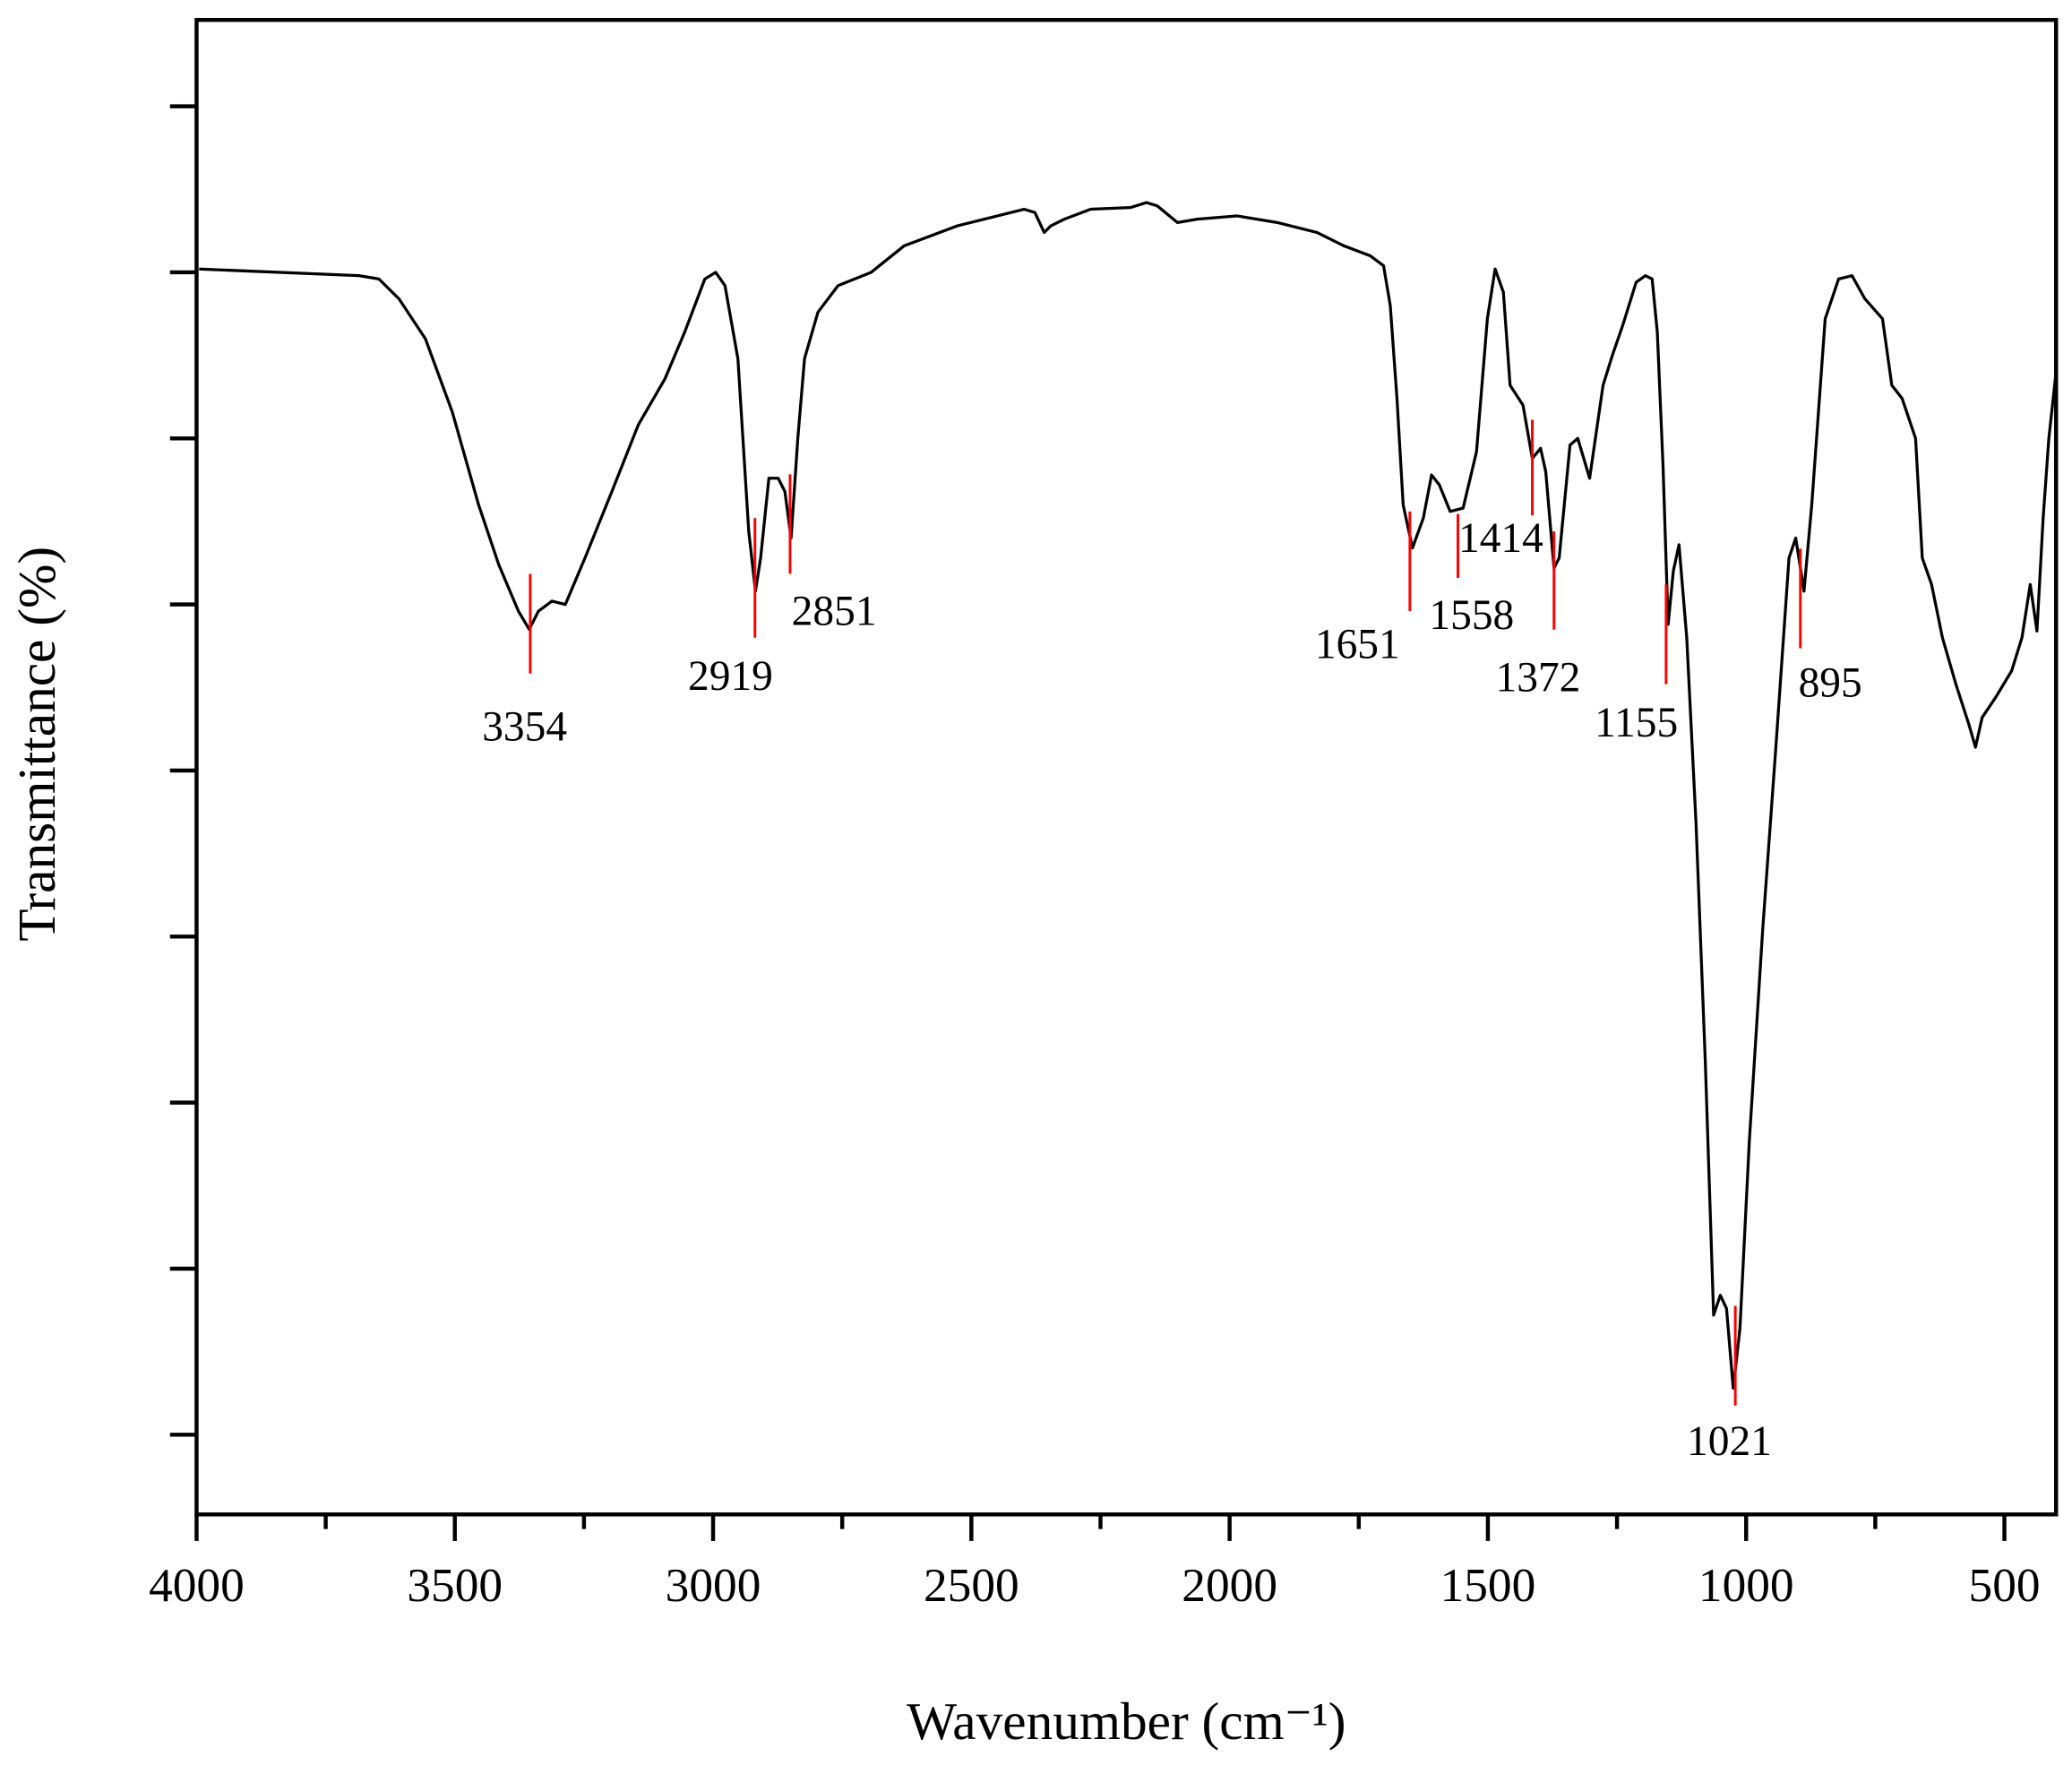 The image size is (2072, 1774). I want to click on x-tick-label: 500, so click(2005, 1585).